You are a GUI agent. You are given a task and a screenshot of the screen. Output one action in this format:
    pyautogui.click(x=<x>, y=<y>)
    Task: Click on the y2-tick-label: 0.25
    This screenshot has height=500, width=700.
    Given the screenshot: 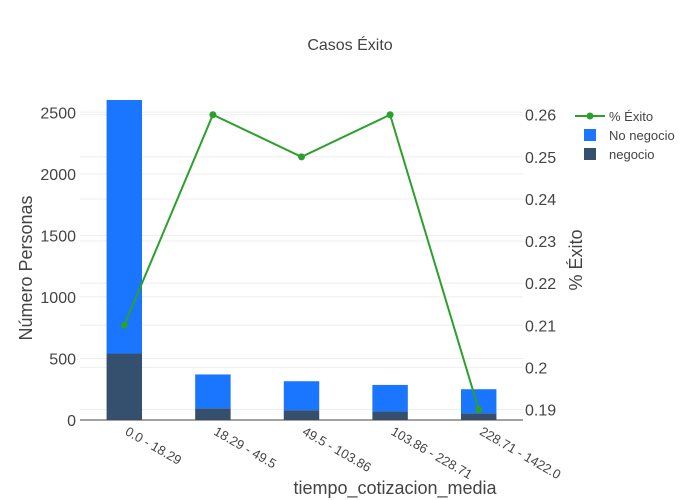 What is the action you would take?
    pyautogui.click(x=540, y=158)
    